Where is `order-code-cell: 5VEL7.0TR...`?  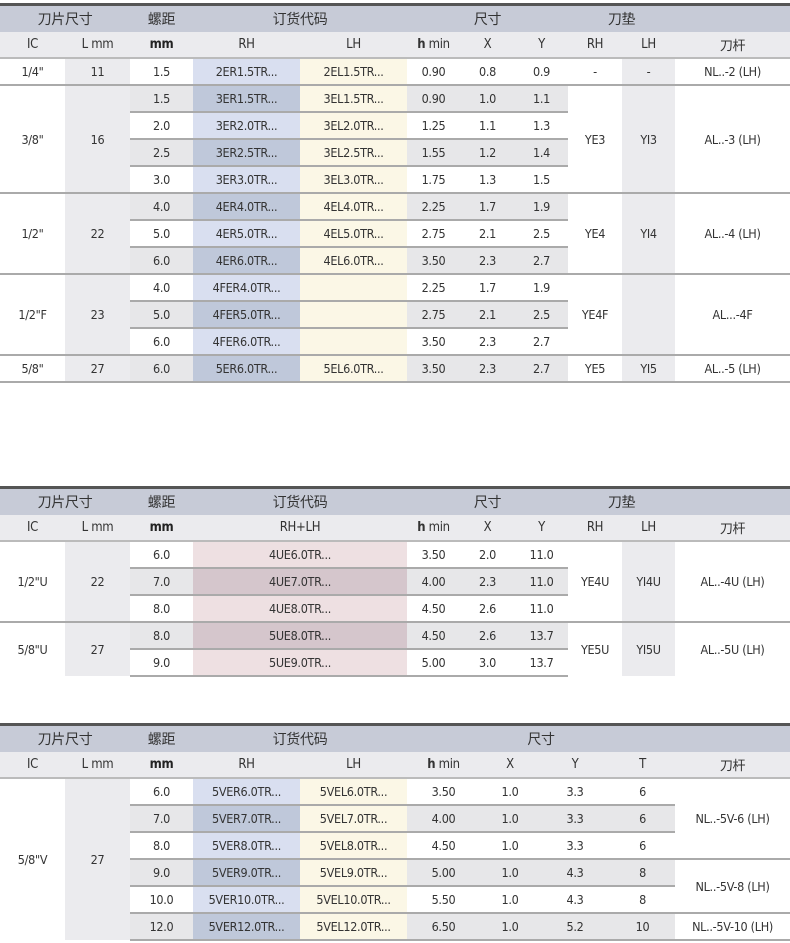
order-code-cell: 5VEL7.0TR... is located at coordinates (353, 818).